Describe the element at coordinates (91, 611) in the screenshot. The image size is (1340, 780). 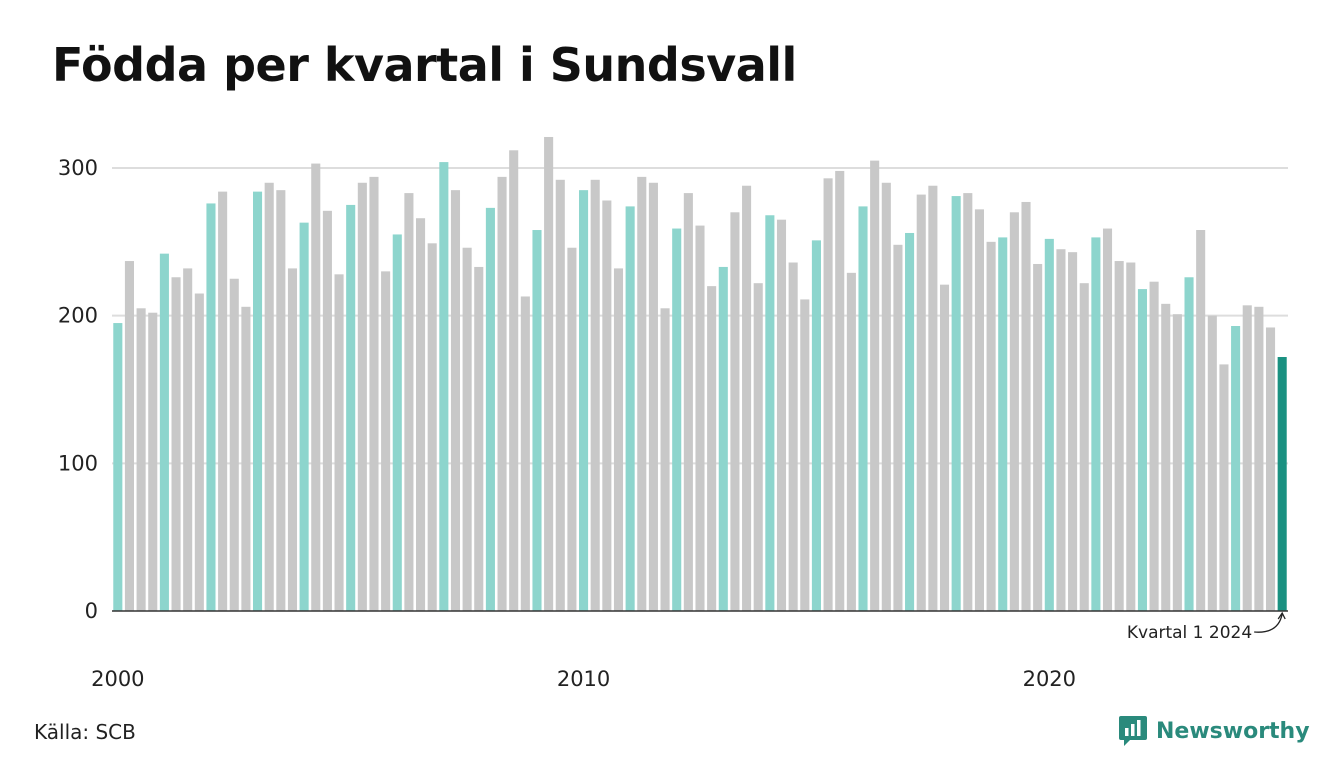
I see `y-tick-label: 0` at that location.